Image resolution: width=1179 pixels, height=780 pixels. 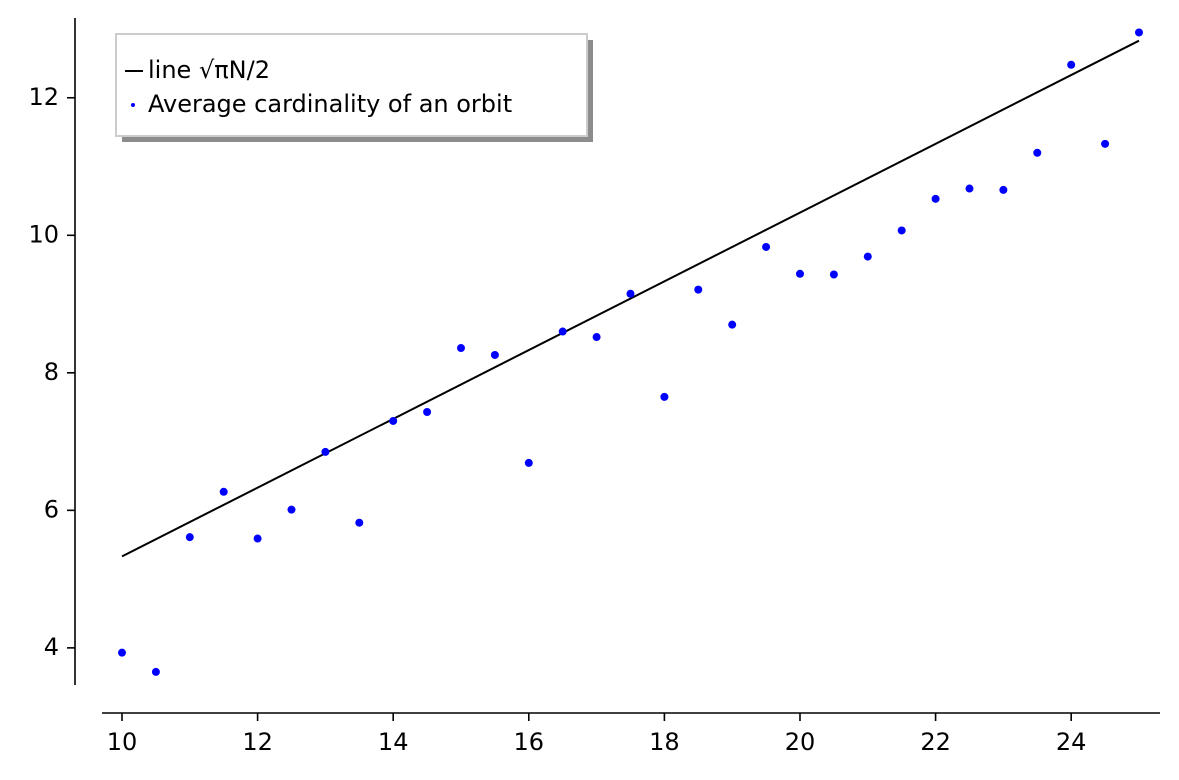 What do you see at coordinates (393, 742) in the screenshot?
I see `x-tick-label: 14` at bounding box center [393, 742].